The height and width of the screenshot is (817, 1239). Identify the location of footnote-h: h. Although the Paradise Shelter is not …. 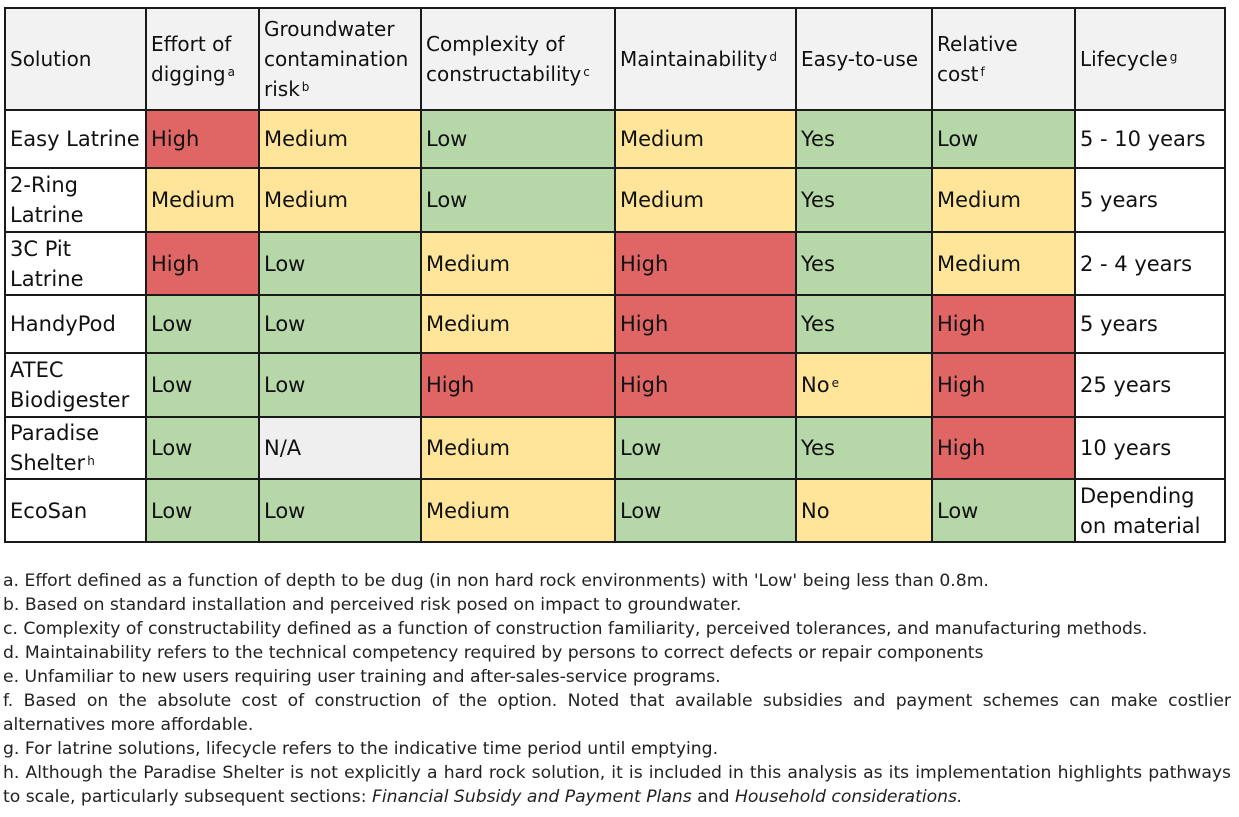
(617, 785).